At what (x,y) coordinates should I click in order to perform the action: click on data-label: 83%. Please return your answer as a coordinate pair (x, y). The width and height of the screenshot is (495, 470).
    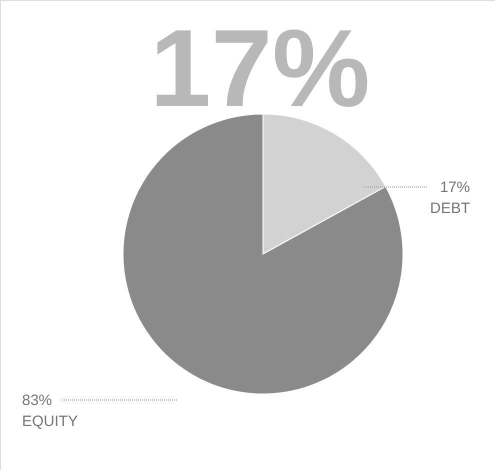
    Looking at the image, I should click on (37, 400).